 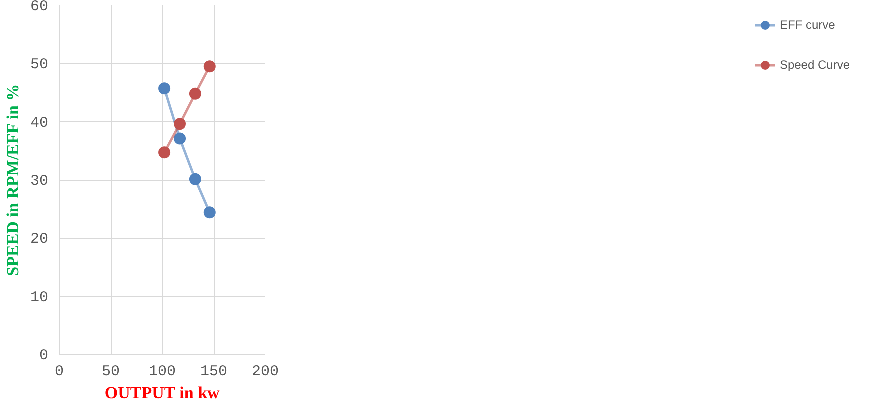 I want to click on y-tick-label: 50, so click(x=39, y=65).